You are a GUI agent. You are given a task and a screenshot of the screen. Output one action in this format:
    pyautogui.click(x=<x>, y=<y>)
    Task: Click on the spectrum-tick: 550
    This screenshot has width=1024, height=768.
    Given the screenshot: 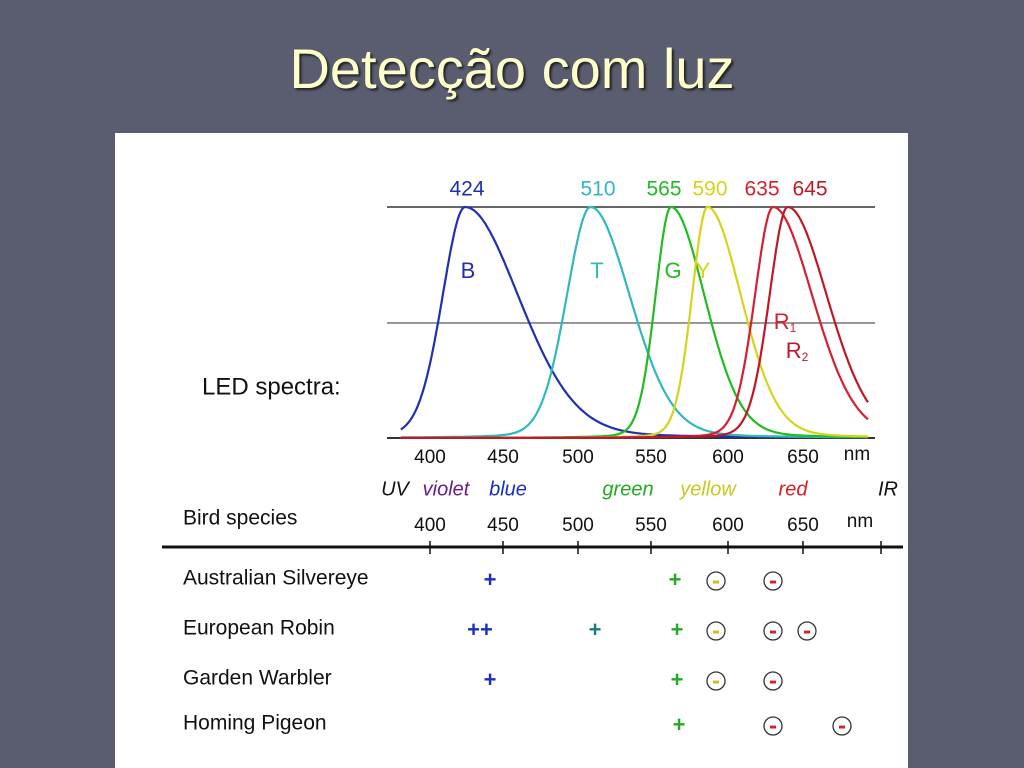 What is the action you would take?
    pyautogui.click(x=651, y=457)
    